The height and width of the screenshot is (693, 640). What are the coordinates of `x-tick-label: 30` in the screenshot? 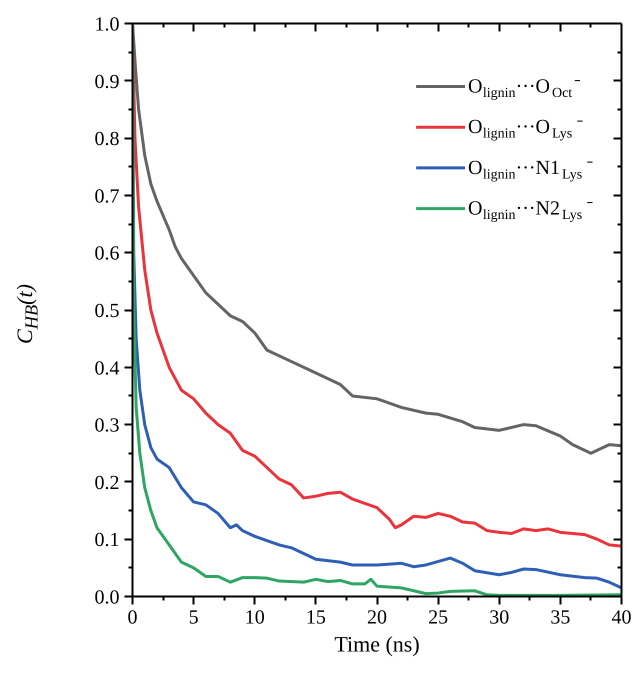 It's located at (499, 617).